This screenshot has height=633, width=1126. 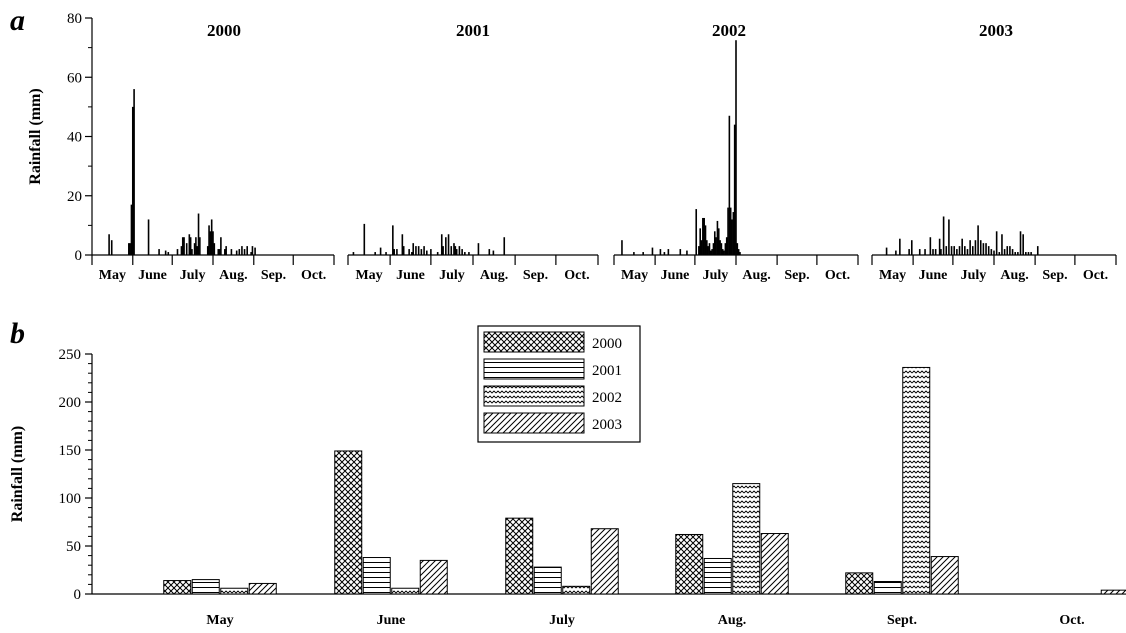 I want to click on subplot-title: 2001, so click(x=473, y=30).